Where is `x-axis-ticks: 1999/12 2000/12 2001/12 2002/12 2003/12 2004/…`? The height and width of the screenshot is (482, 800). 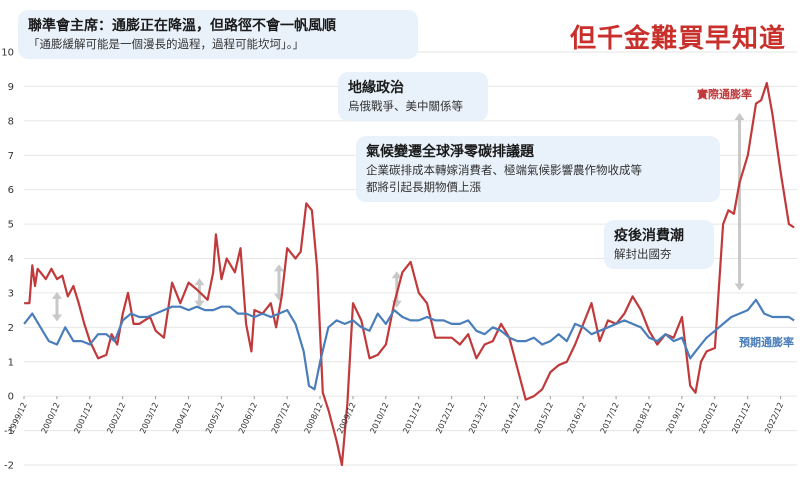 x-axis-ticks: 1999/12 2000/12 2001/12 2002/12 2003/12 2004/… is located at coordinates (396, 415).